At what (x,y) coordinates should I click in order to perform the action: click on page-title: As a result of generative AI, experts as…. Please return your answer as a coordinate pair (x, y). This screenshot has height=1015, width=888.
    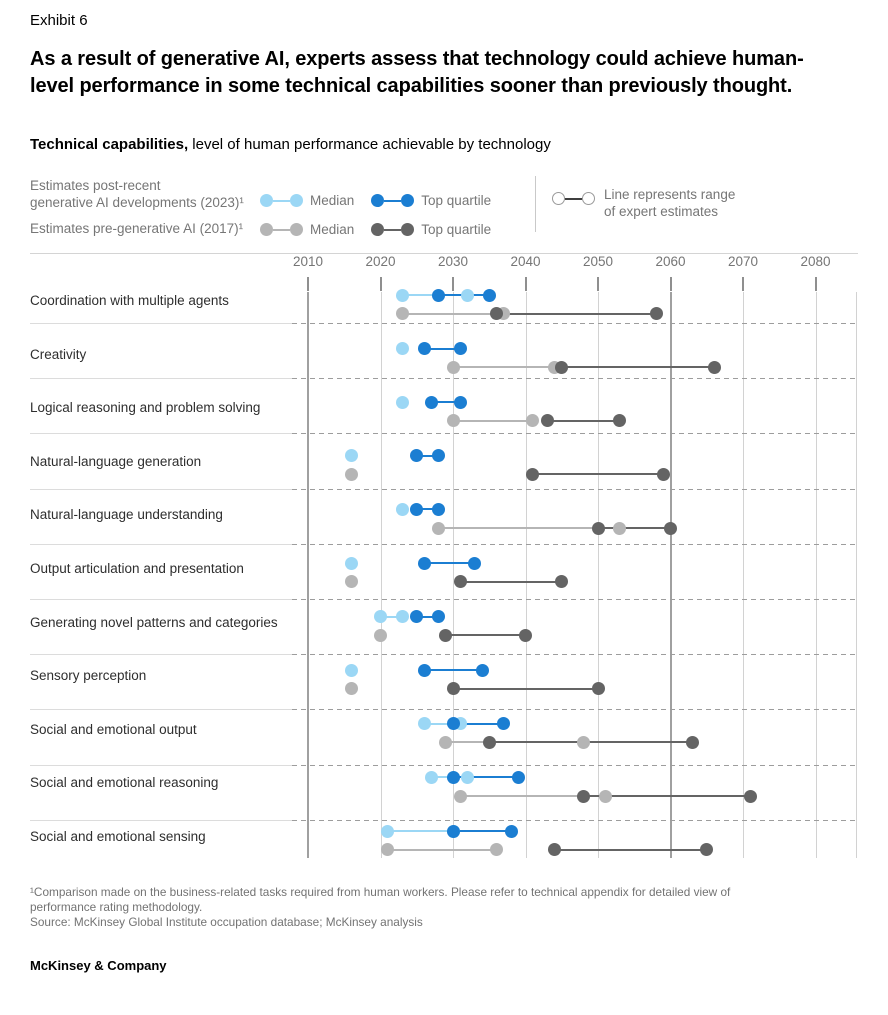
    Looking at the image, I should click on (417, 72).